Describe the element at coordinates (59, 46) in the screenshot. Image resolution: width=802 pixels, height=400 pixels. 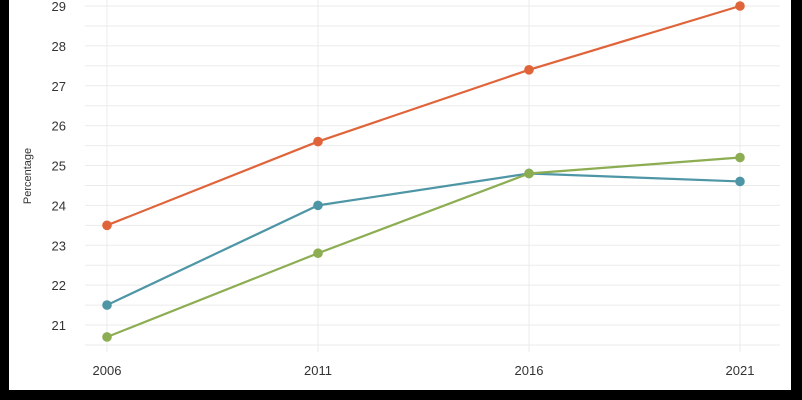
I see `y-tick-label: 28` at that location.